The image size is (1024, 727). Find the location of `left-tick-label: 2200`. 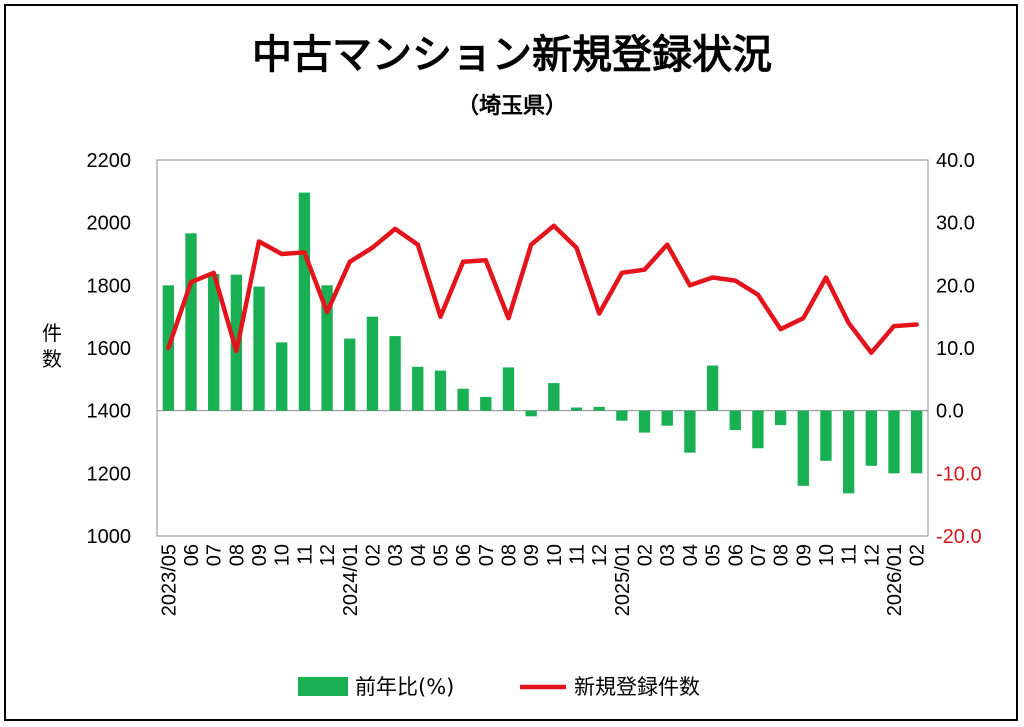

left-tick-label: 2200 is located at coordinates (109, 161).